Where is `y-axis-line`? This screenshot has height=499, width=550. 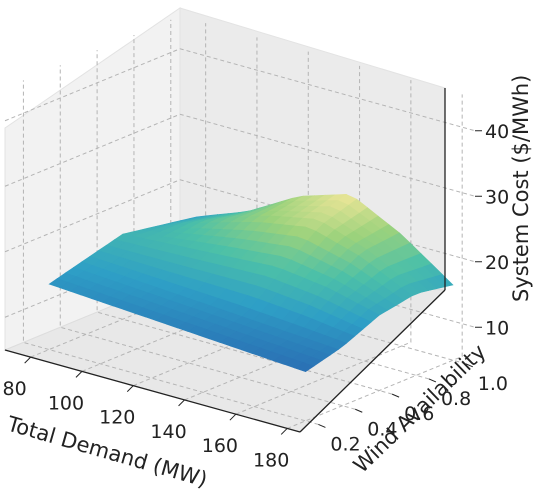 y-axis-line is located at coordinates (372, 361).